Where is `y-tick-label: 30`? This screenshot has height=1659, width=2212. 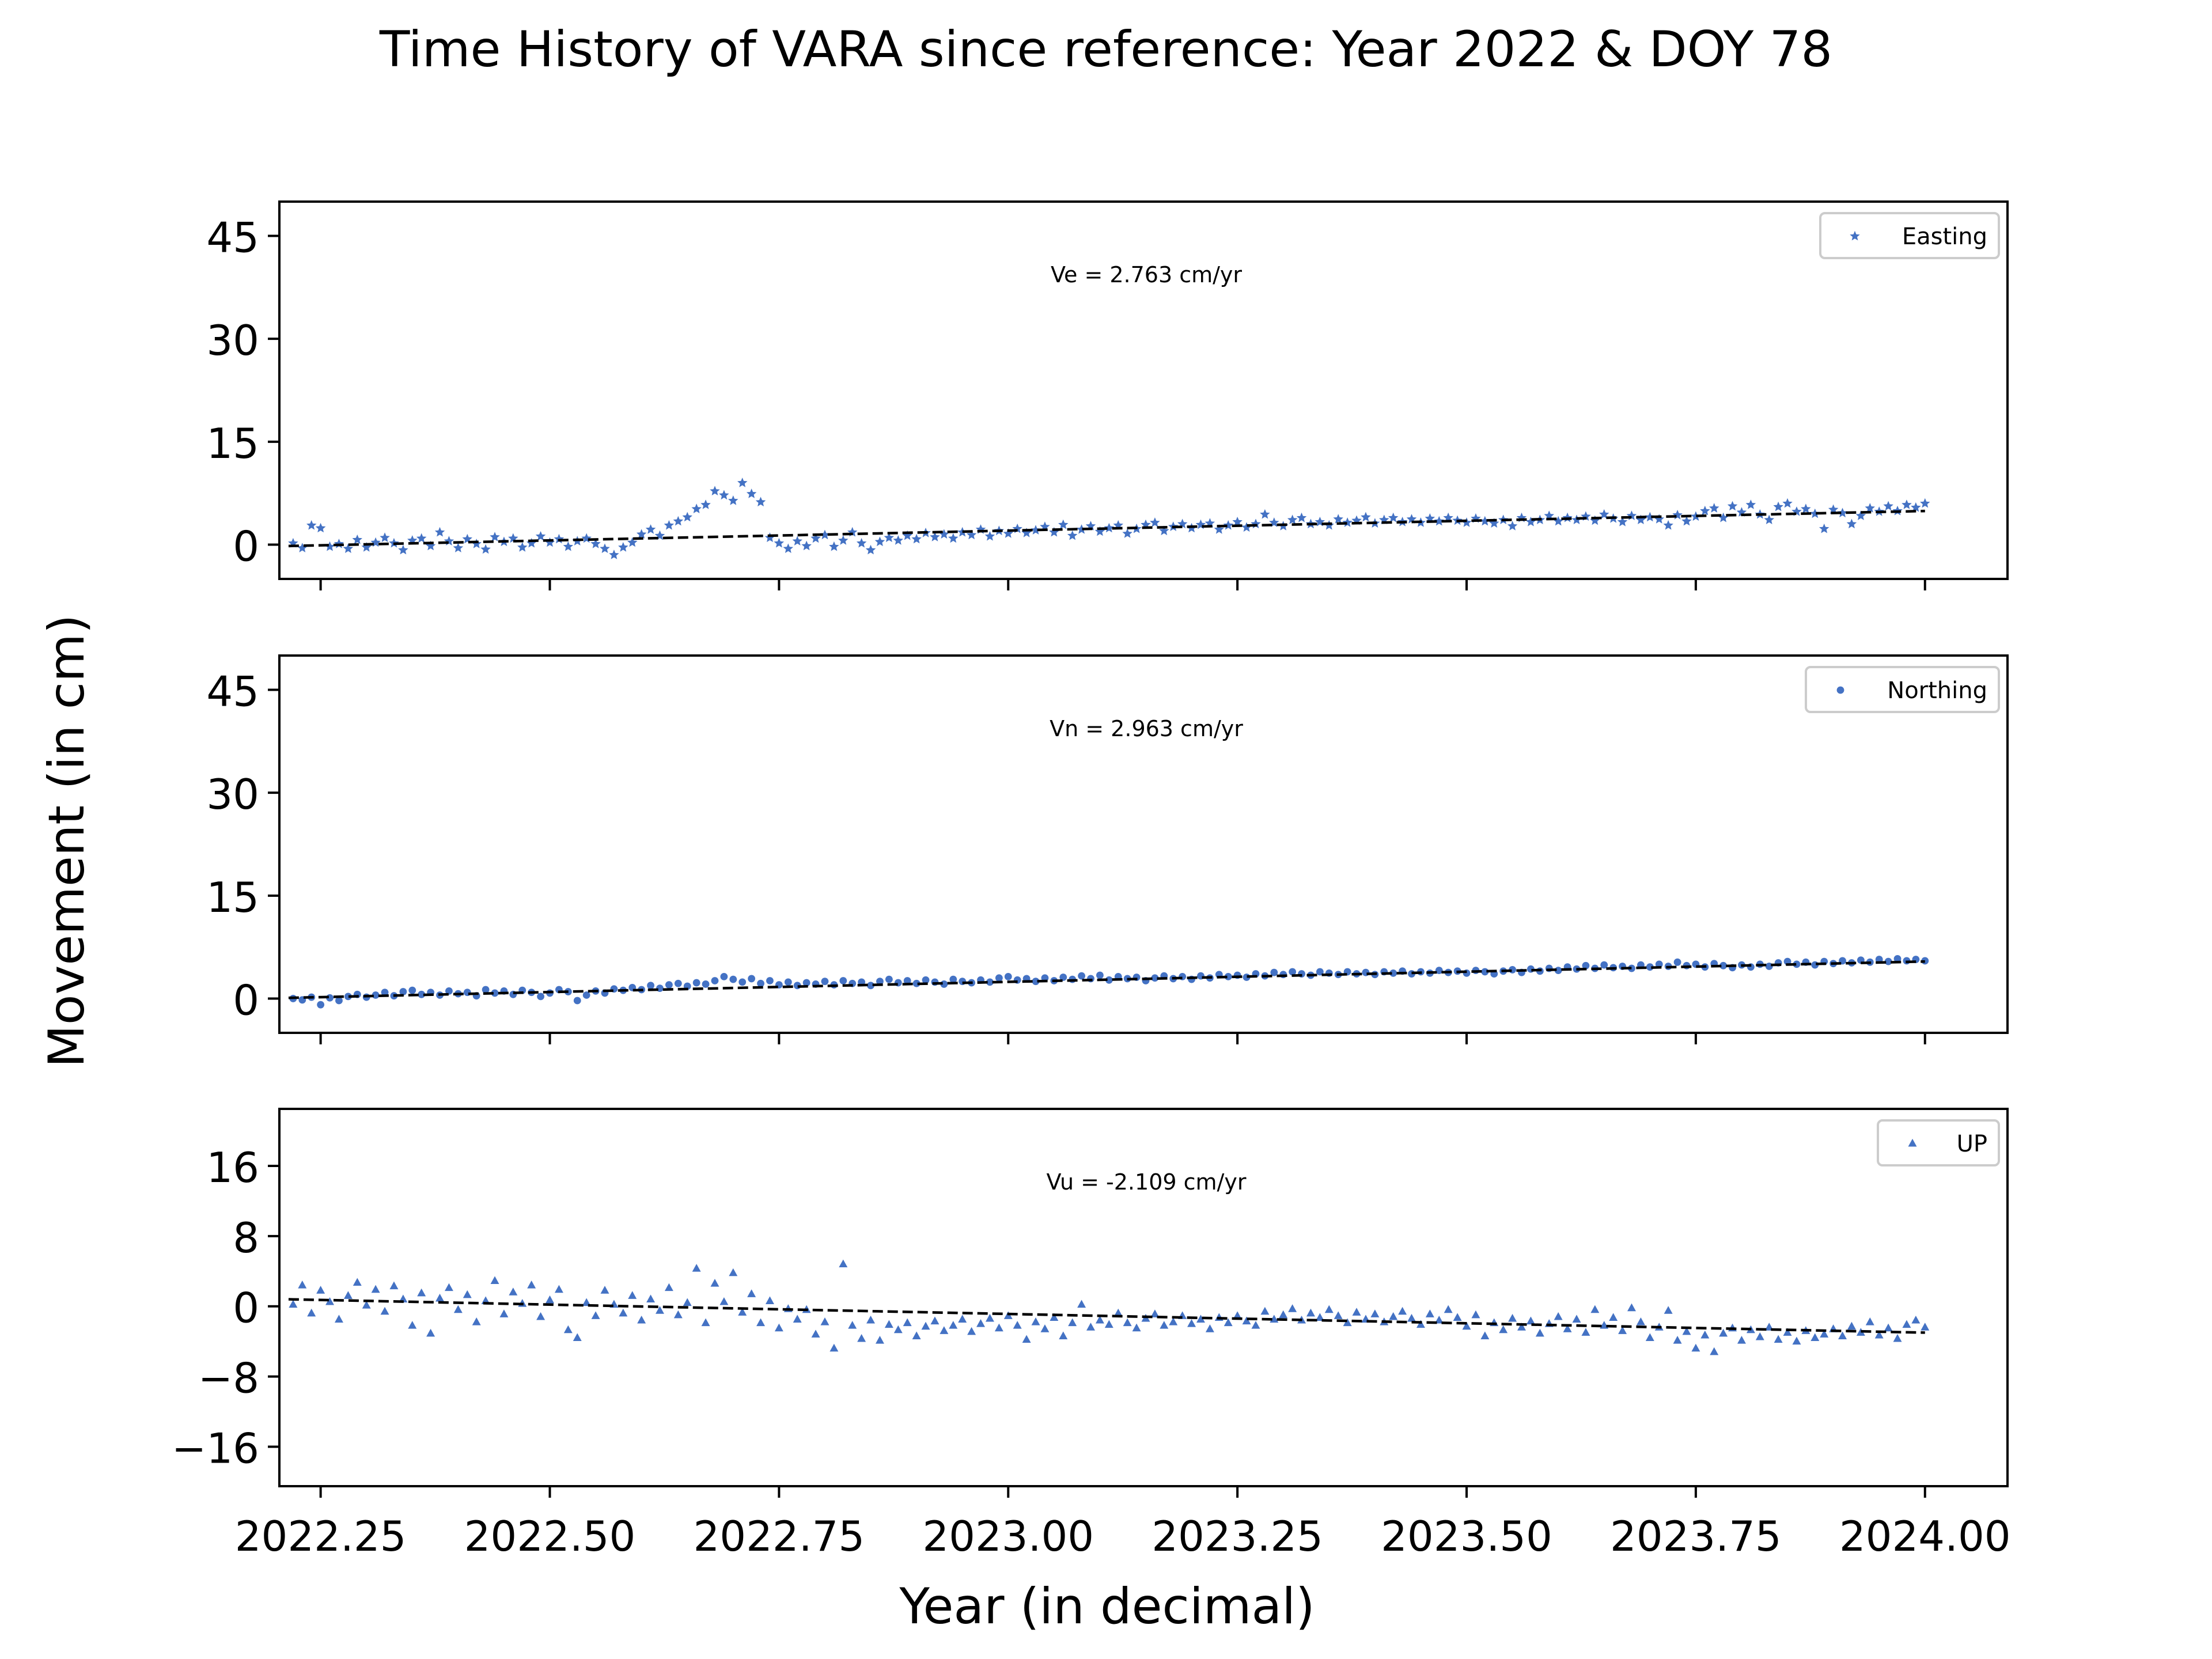
y-tick-label: 30 is located at coordinates (232, 794).